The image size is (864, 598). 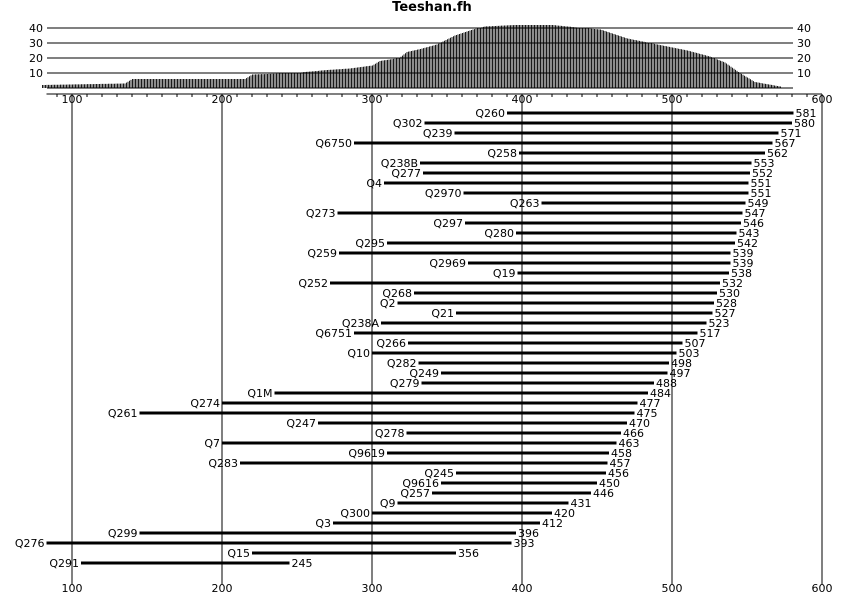 I want to click on segment-end-value: 546, so click(x=753, y=223).